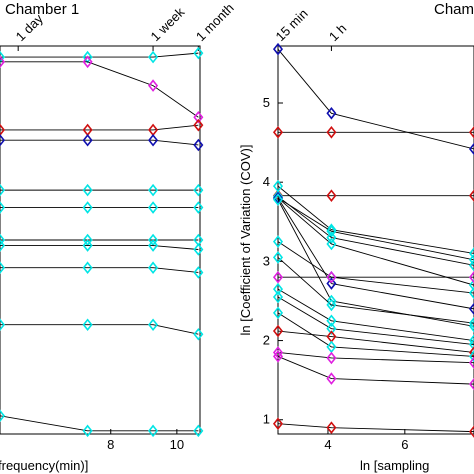 Image resolution: width=474 pixels, height=474 pixels. Describe the element at coordinates (266, 181) in the screenshot. I see `y-tick-label: 4` at that location.